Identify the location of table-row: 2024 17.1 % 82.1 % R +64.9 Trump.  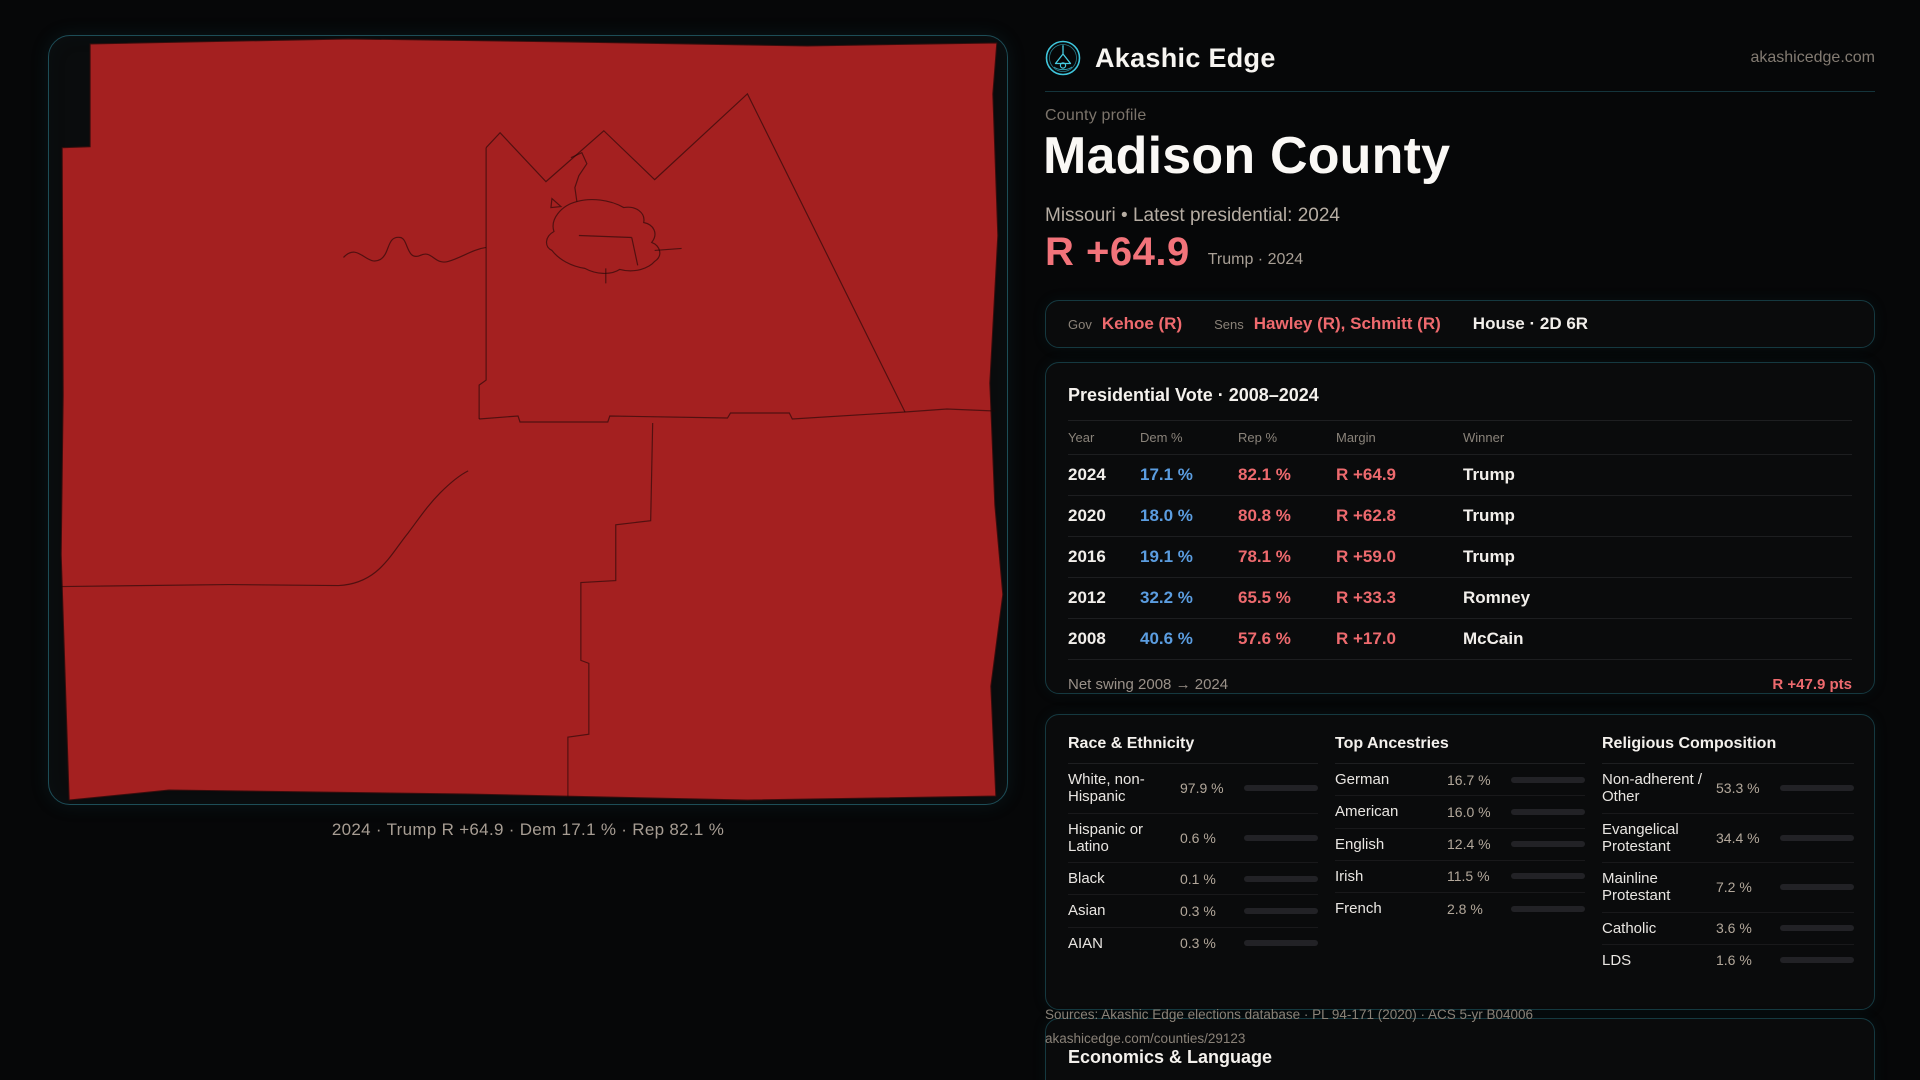
(1460, 475).